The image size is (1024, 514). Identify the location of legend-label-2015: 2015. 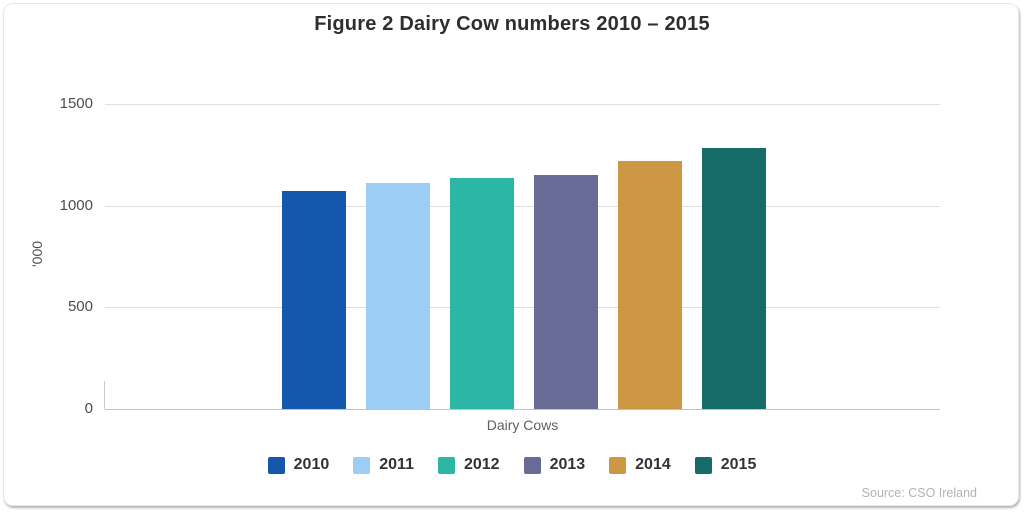
(738, 464).